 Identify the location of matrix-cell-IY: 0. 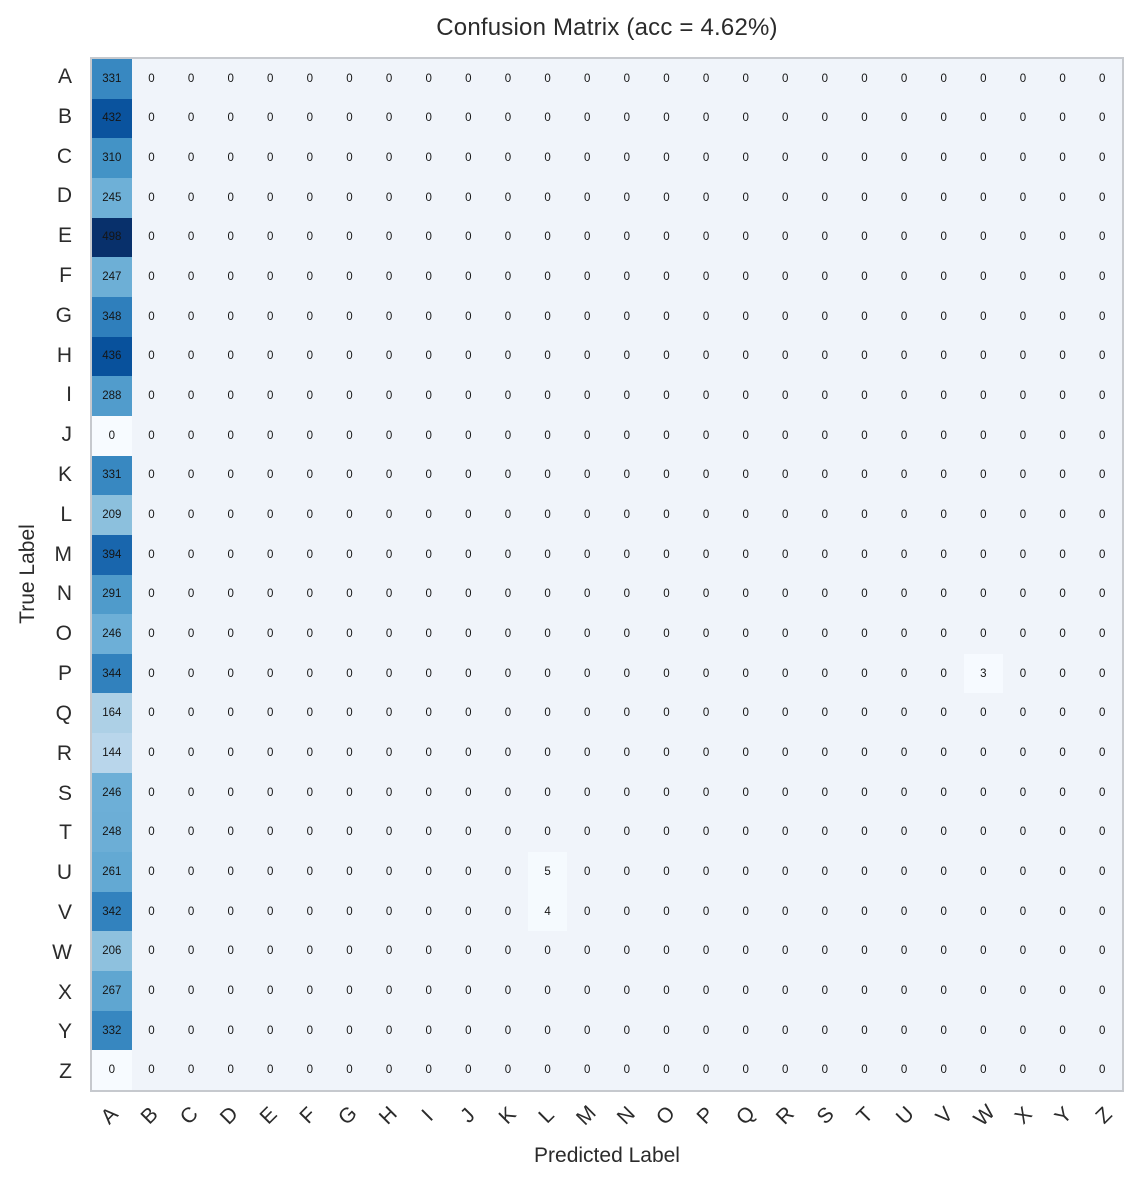
(1062, 396).